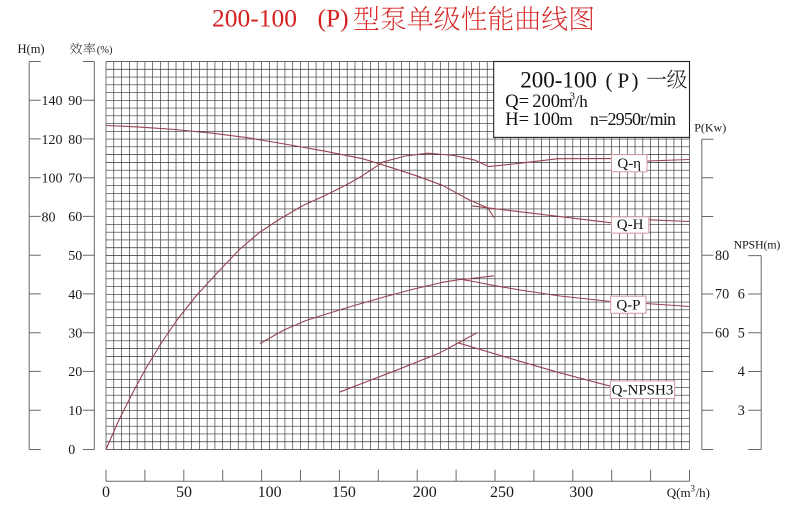 The image size is (800, 527). What do you see at coordinates (75, 372) in the screenshot?
I see `svg-text: 20` at bounding box center [75, 372].